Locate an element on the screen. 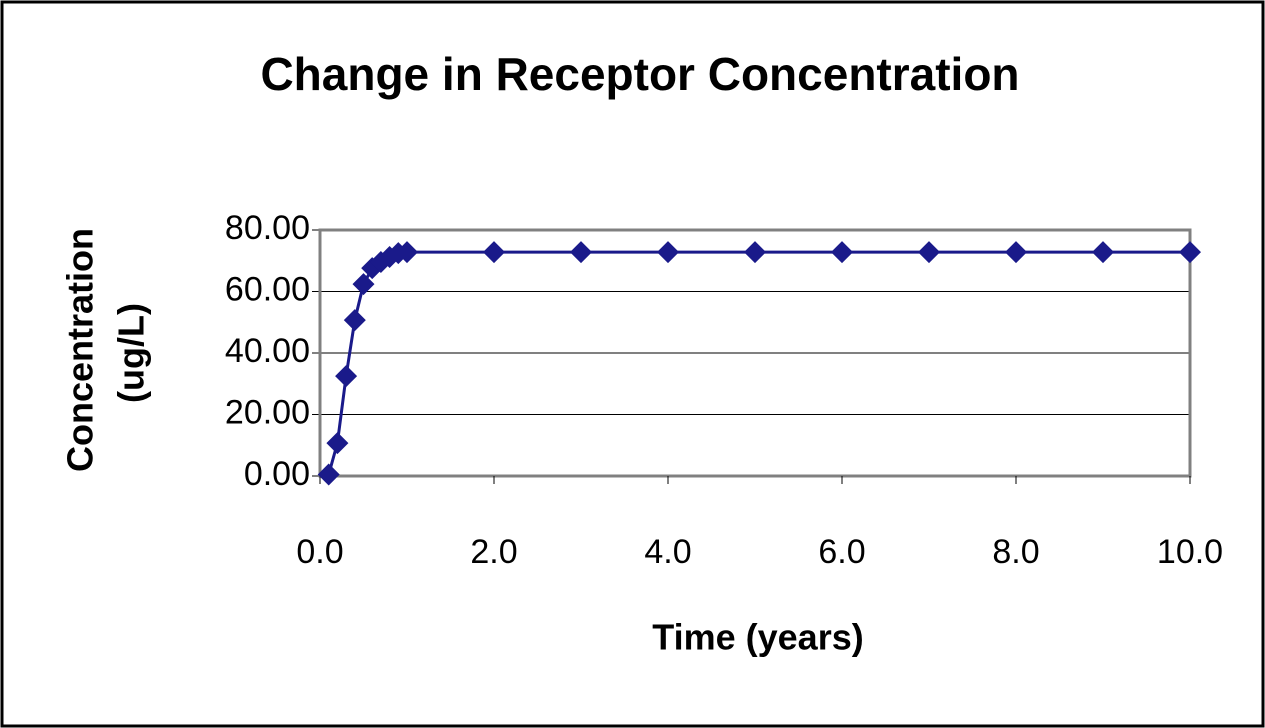  y-axis-title: (ug/L) is located at coordinates (131, 353).